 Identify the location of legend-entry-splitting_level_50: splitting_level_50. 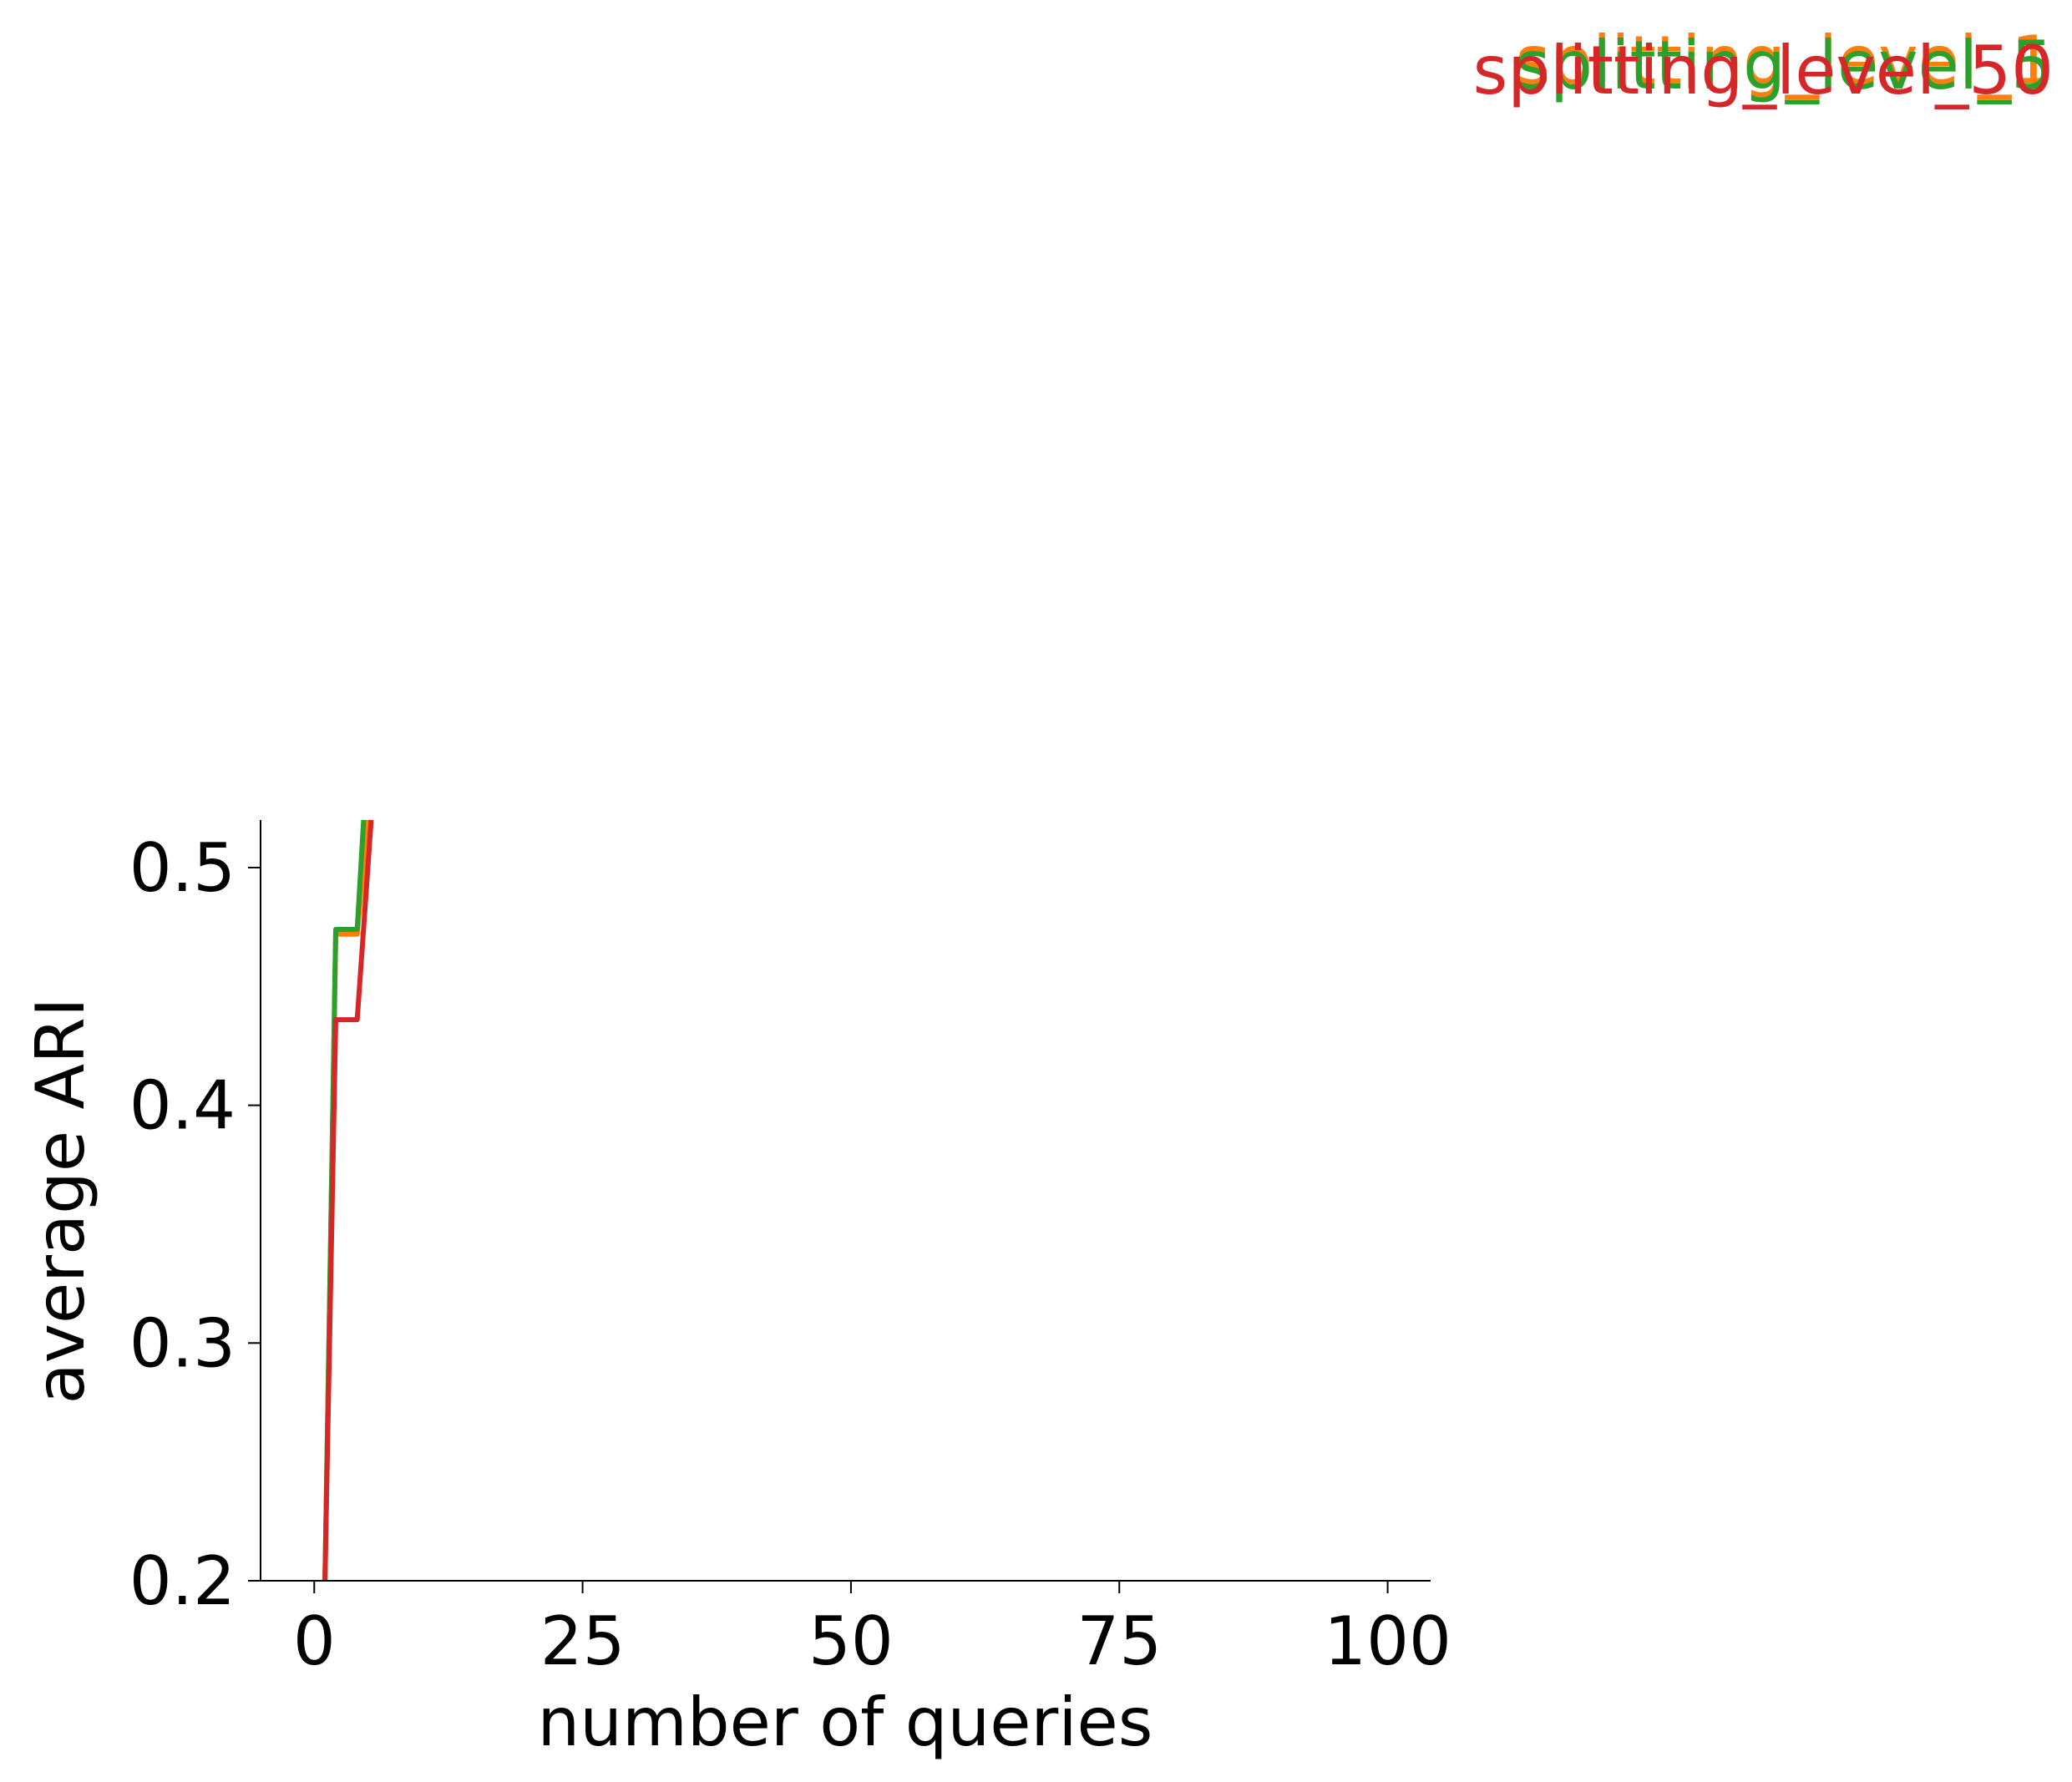
(1763, 70).